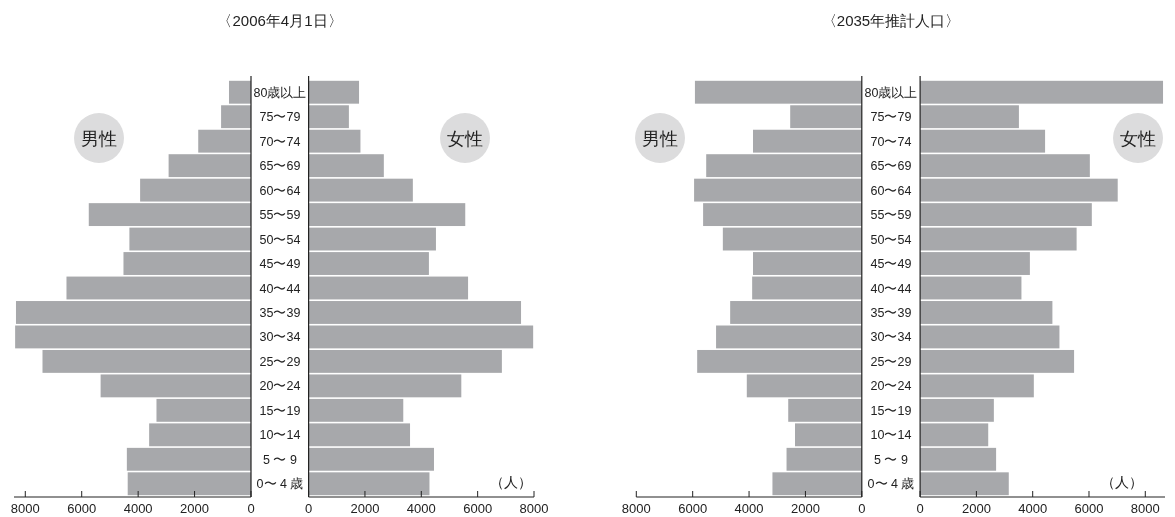  I want to click on chart-title: 〈2006年4月1日〉, so click(280, 20).